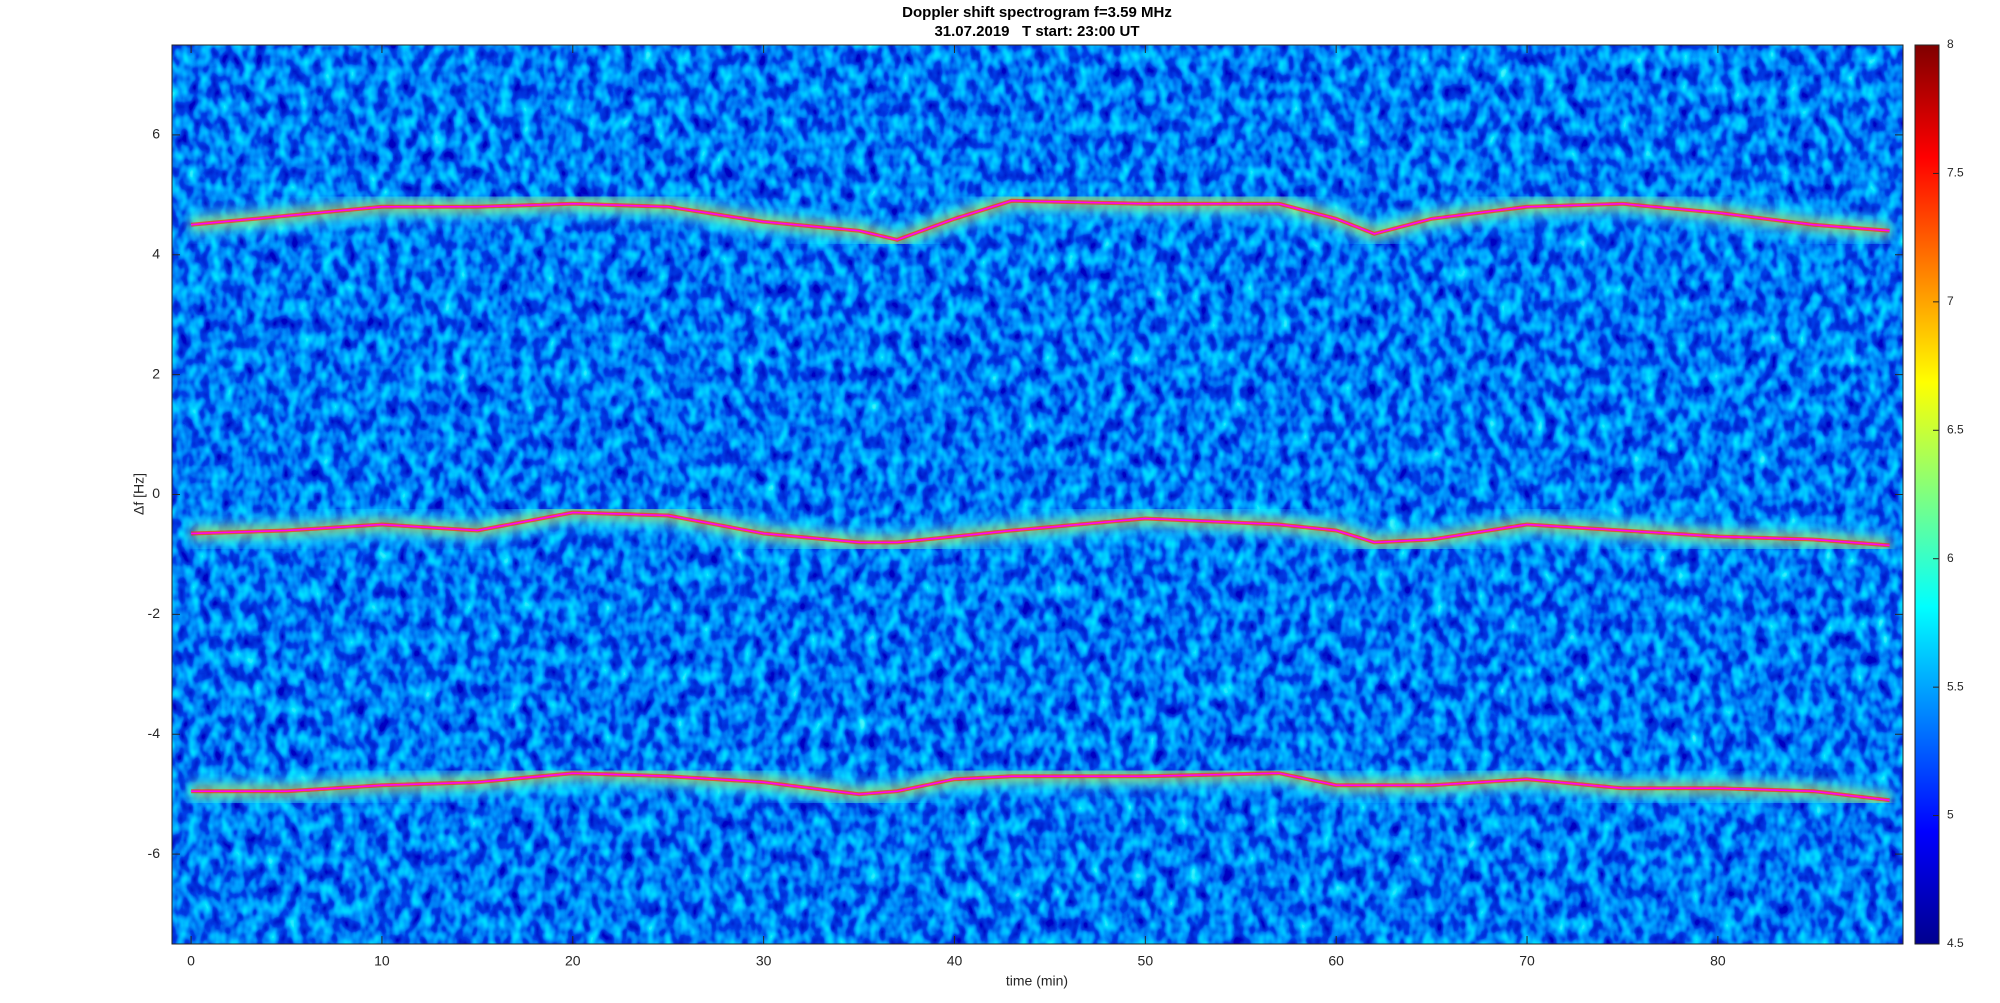 The width and height of the screenshot is (2000, 1003). I want to click on x-tick-label: 70, so click(1527, 961).